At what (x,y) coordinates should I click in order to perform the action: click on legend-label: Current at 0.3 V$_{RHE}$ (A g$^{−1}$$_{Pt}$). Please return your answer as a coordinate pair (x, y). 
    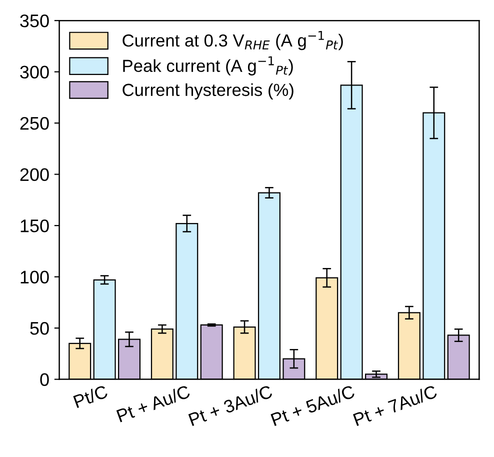
    Looking at the image, I should click on (232, 40).